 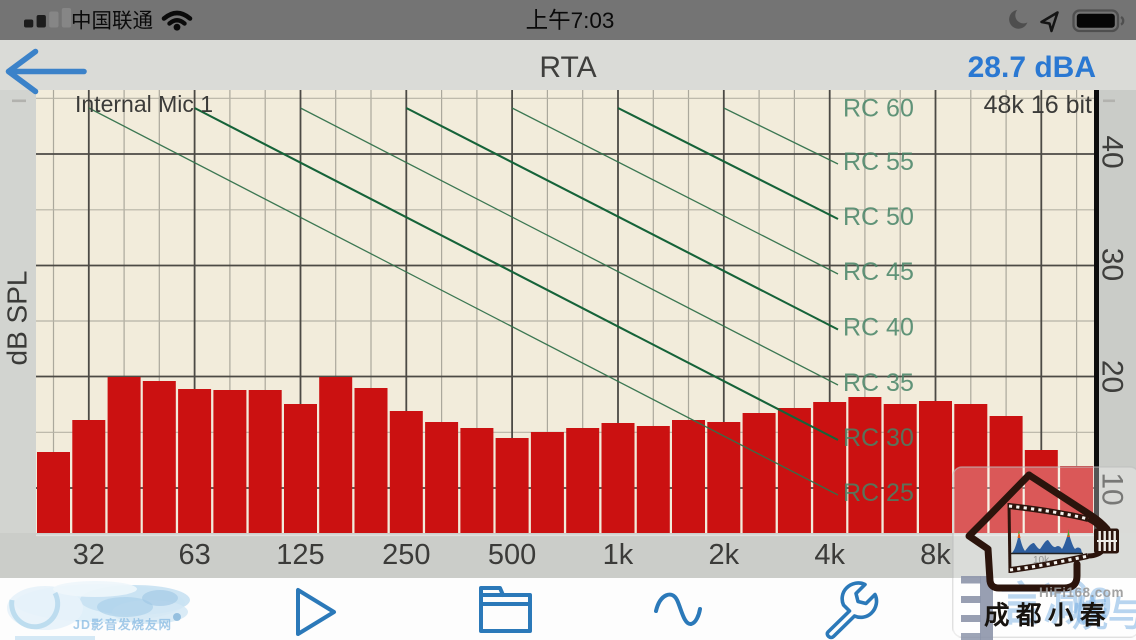 What do you see at coordinates (1038, 105) in the screenshot?
I see `svg-text: 48k 16 bit` at bounding box center [1038, 105].